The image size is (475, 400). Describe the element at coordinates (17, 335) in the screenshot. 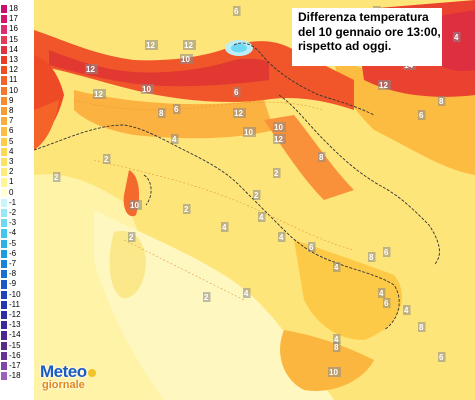

I see `legend-row: -14` at that location.